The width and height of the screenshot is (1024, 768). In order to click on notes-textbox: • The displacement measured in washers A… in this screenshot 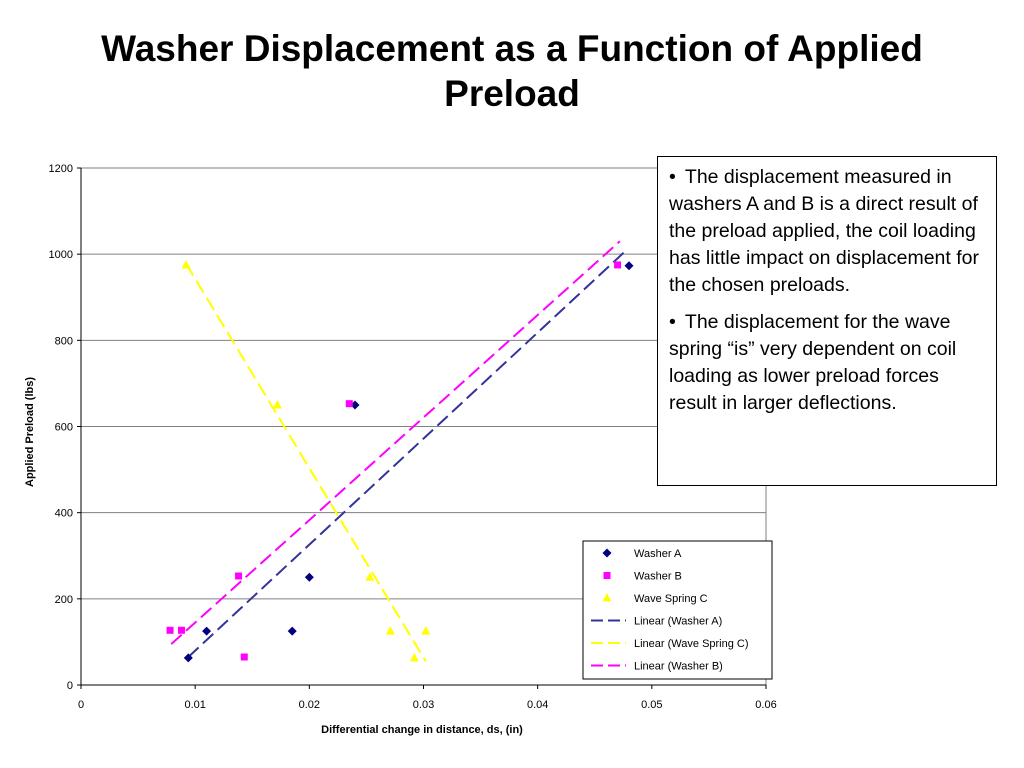, I will do `click(827, 321)`.